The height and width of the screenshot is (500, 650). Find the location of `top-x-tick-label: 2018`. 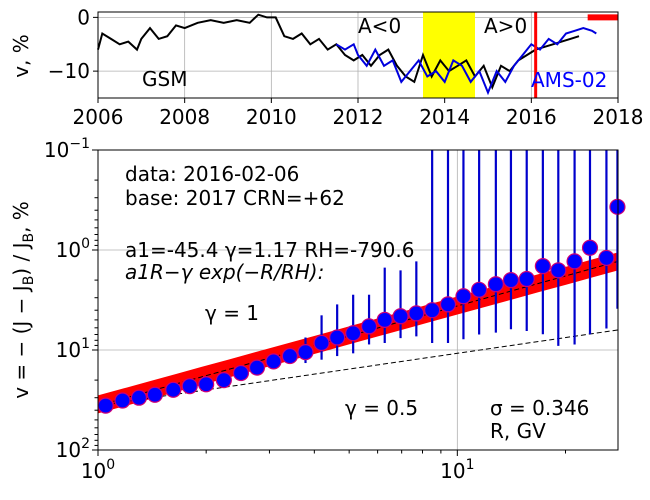

top-x-tick-label: 2018 is located at coordinates (618, 117).